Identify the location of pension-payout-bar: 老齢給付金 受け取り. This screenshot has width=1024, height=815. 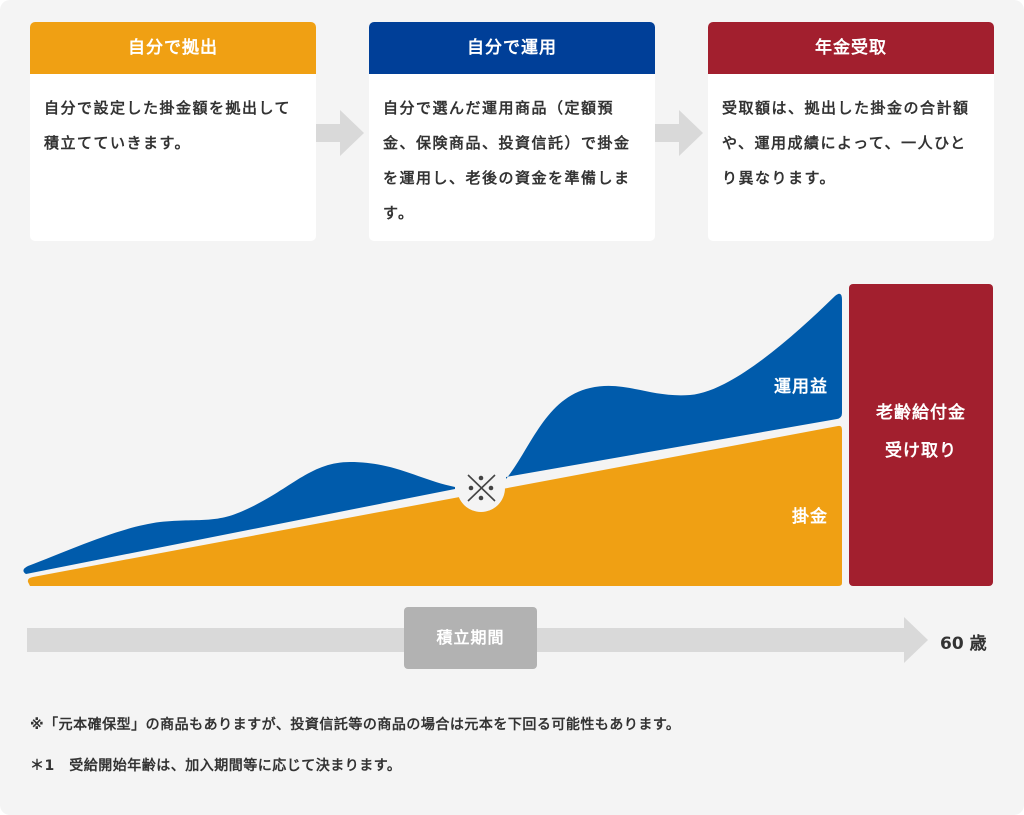
(921, 435).